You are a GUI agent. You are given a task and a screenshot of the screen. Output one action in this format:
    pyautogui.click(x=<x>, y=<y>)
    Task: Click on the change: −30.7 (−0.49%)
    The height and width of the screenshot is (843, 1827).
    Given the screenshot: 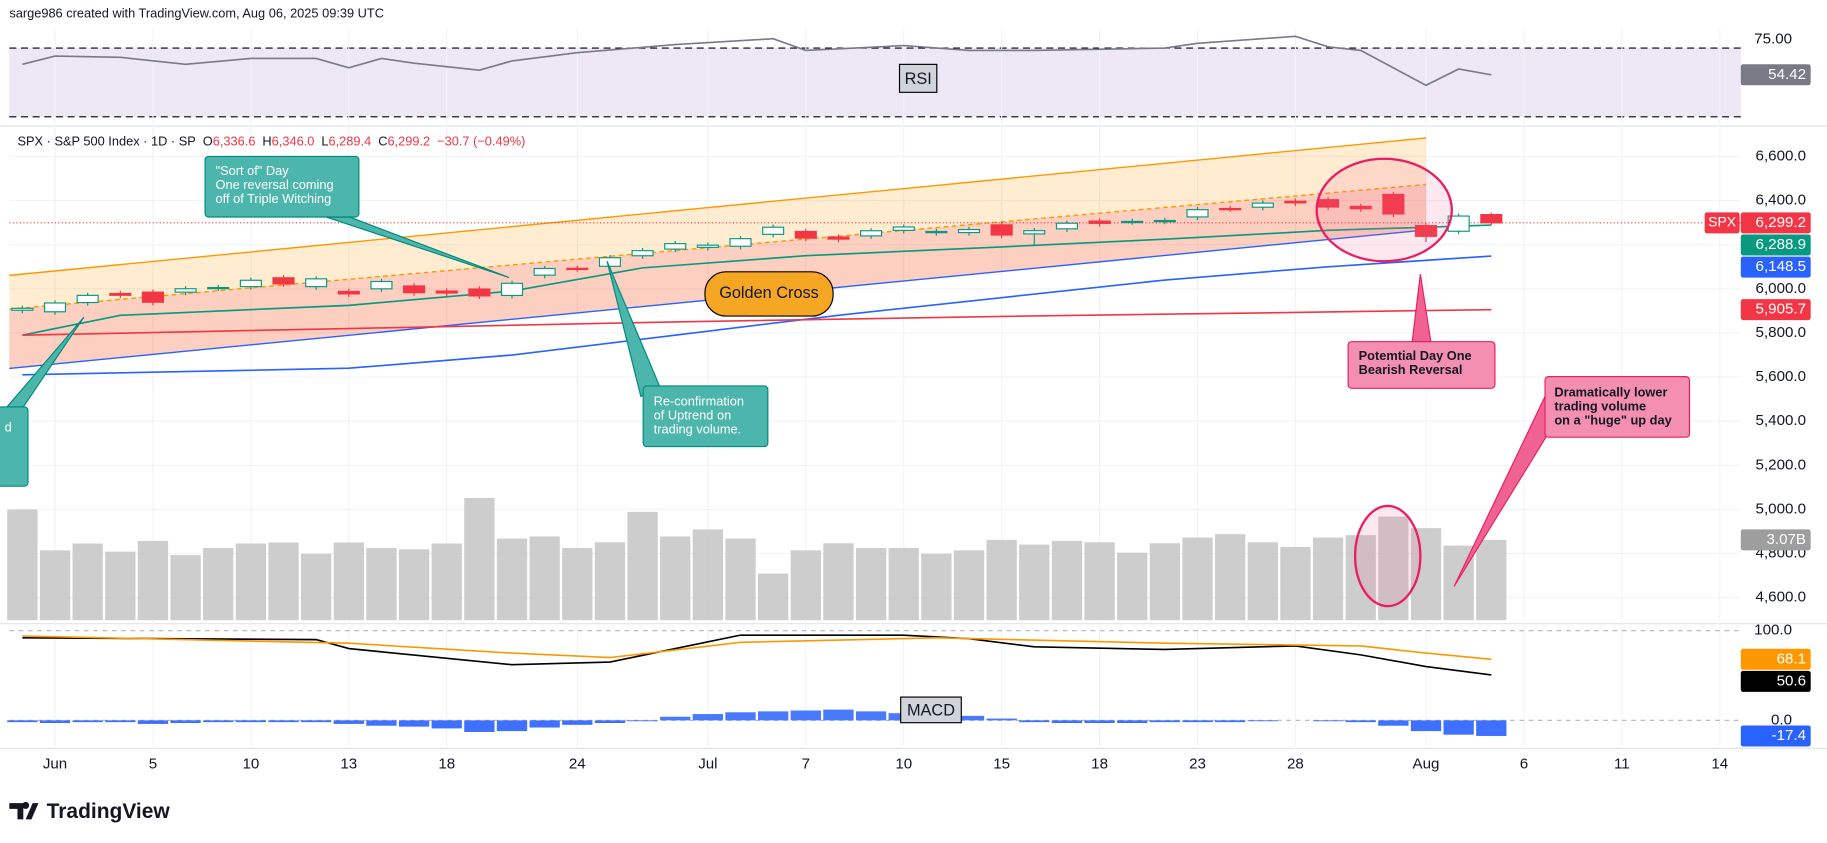 What is the action you would take?
    pyautogui.click(x=481, y=141)
    